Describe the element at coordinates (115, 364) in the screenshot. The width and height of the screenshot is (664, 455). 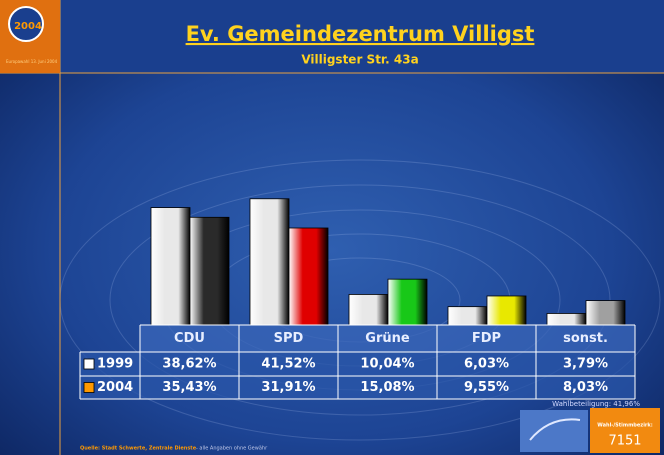
I see `legend-label: 1999` at that location.